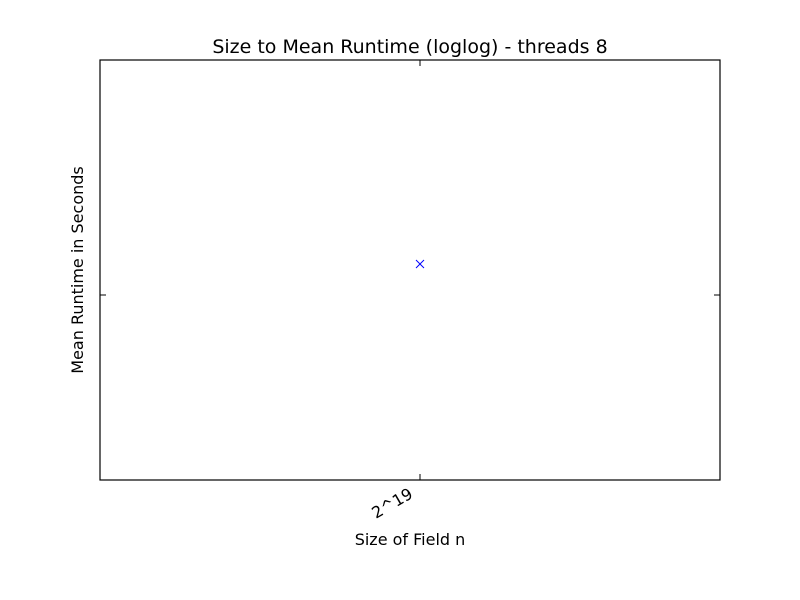  I want to click on data-point-marker, so click(420, 264).